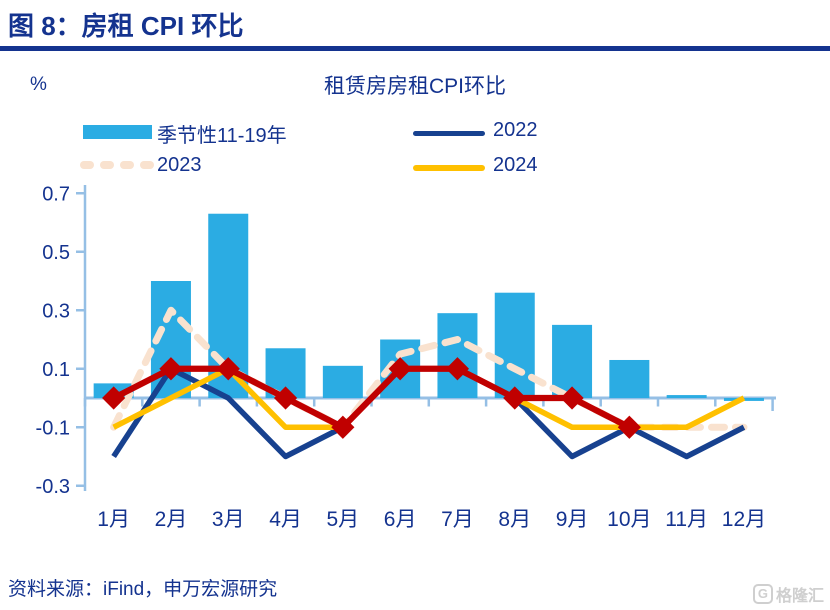 The width and height of the screenshot is (830, 610). I want to click on gelonghui-watermark: G 格隆汇, so click(788, 594).